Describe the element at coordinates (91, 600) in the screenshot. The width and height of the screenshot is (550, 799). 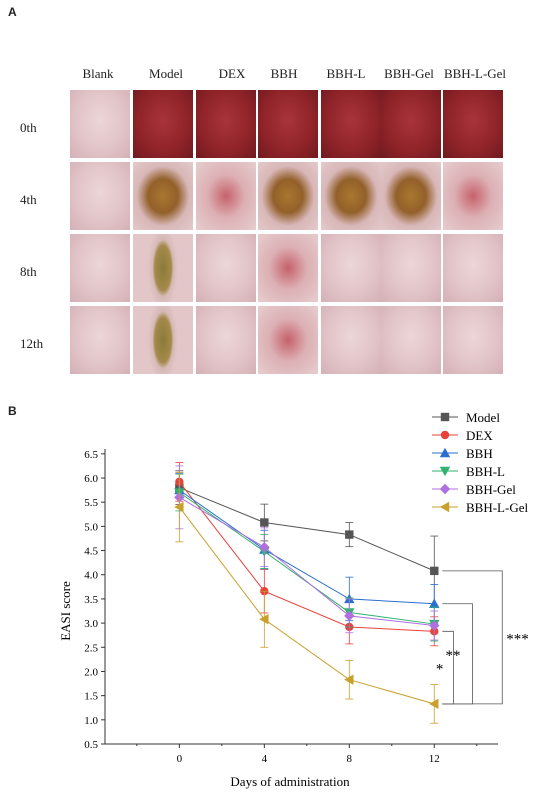
I see `y-tick-label: 3.5` at that location.